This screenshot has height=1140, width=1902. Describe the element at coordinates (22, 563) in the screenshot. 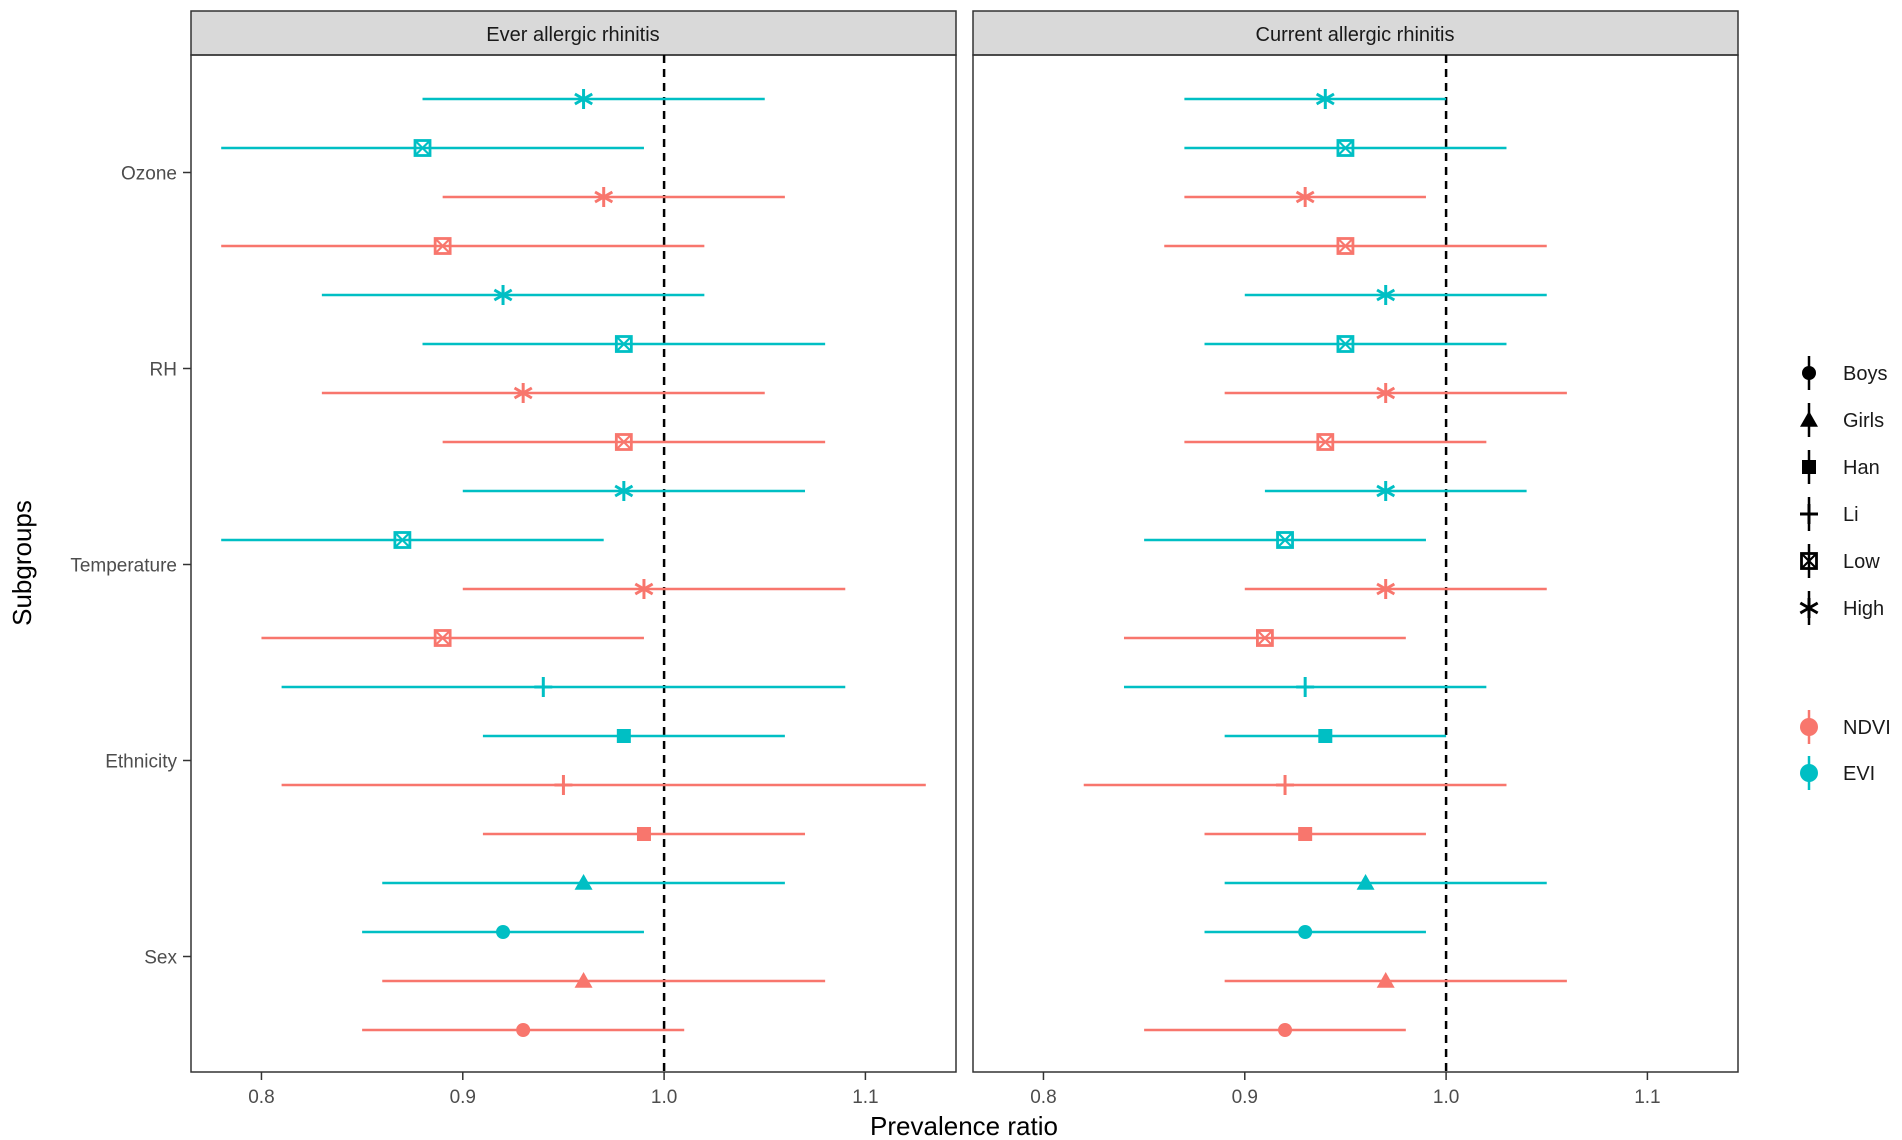

I see `y-axis-title: Subgroups` at that location.